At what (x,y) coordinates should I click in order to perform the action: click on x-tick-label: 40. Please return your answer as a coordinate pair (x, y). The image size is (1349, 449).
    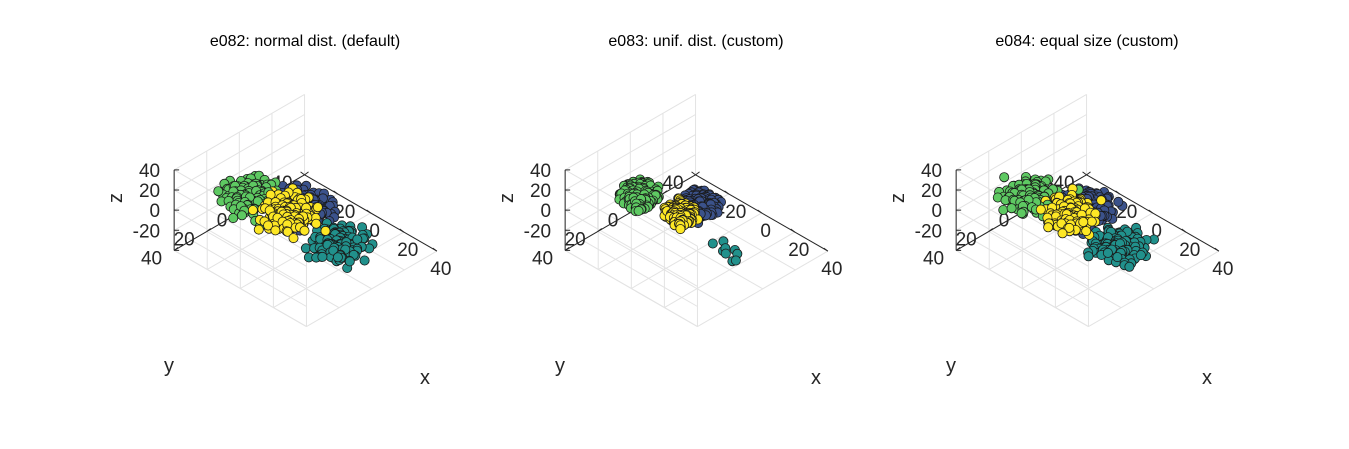
    Looking at the image, I should click on (1222, 269).